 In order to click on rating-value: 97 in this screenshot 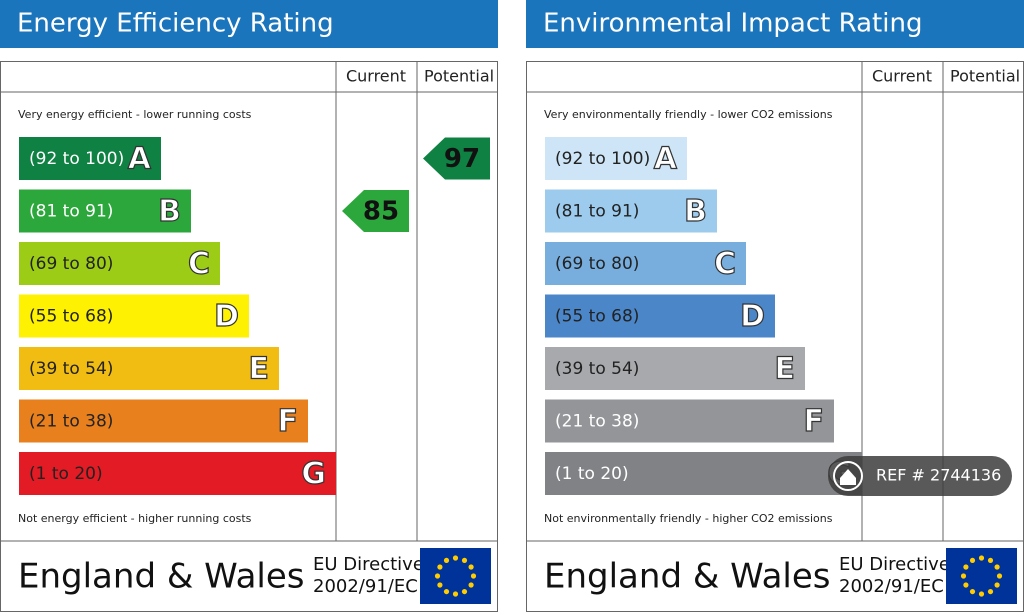, I will do `click(462, 159)`.